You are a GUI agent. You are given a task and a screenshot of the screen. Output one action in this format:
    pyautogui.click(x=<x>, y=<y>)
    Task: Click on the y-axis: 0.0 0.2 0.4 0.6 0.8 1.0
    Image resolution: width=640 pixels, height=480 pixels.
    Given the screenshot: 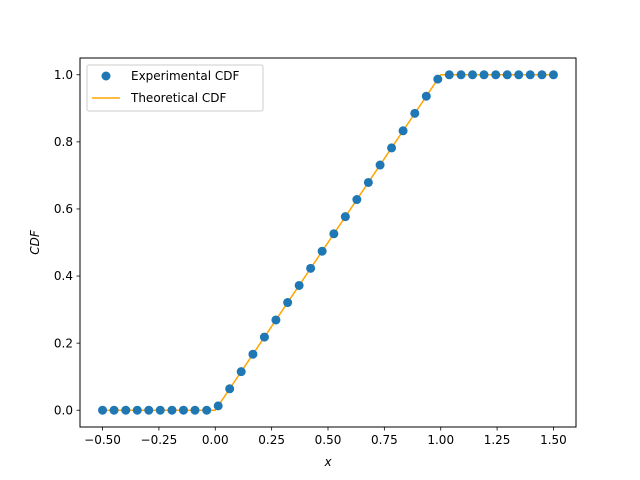 What is the action you would take?
    pyautogui.click(x=67, y=242)
    